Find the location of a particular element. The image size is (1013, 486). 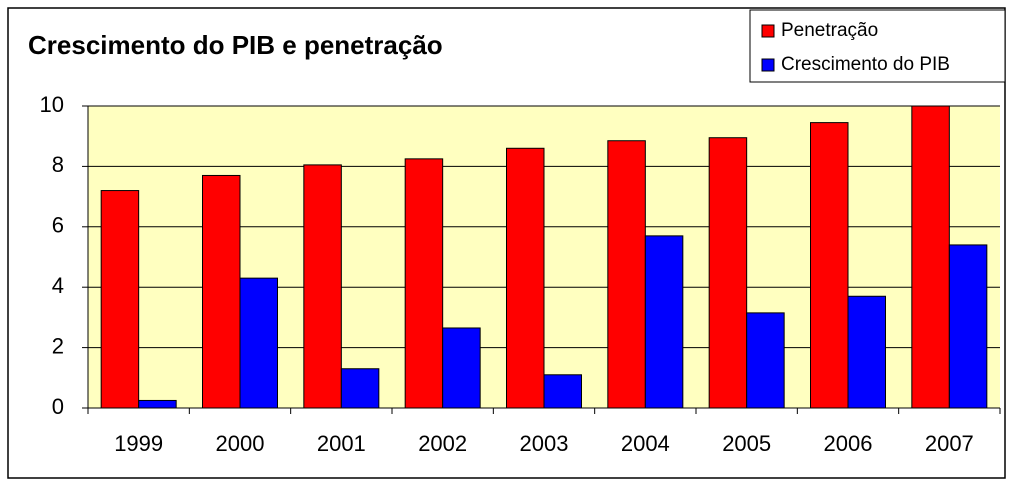

y-tick-label: 0 is located at coordinates (58, 406).